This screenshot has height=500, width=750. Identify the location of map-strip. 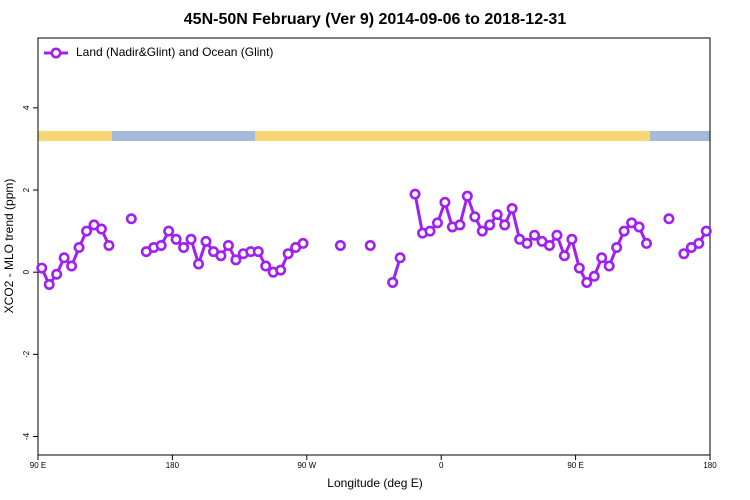
(374, 136).